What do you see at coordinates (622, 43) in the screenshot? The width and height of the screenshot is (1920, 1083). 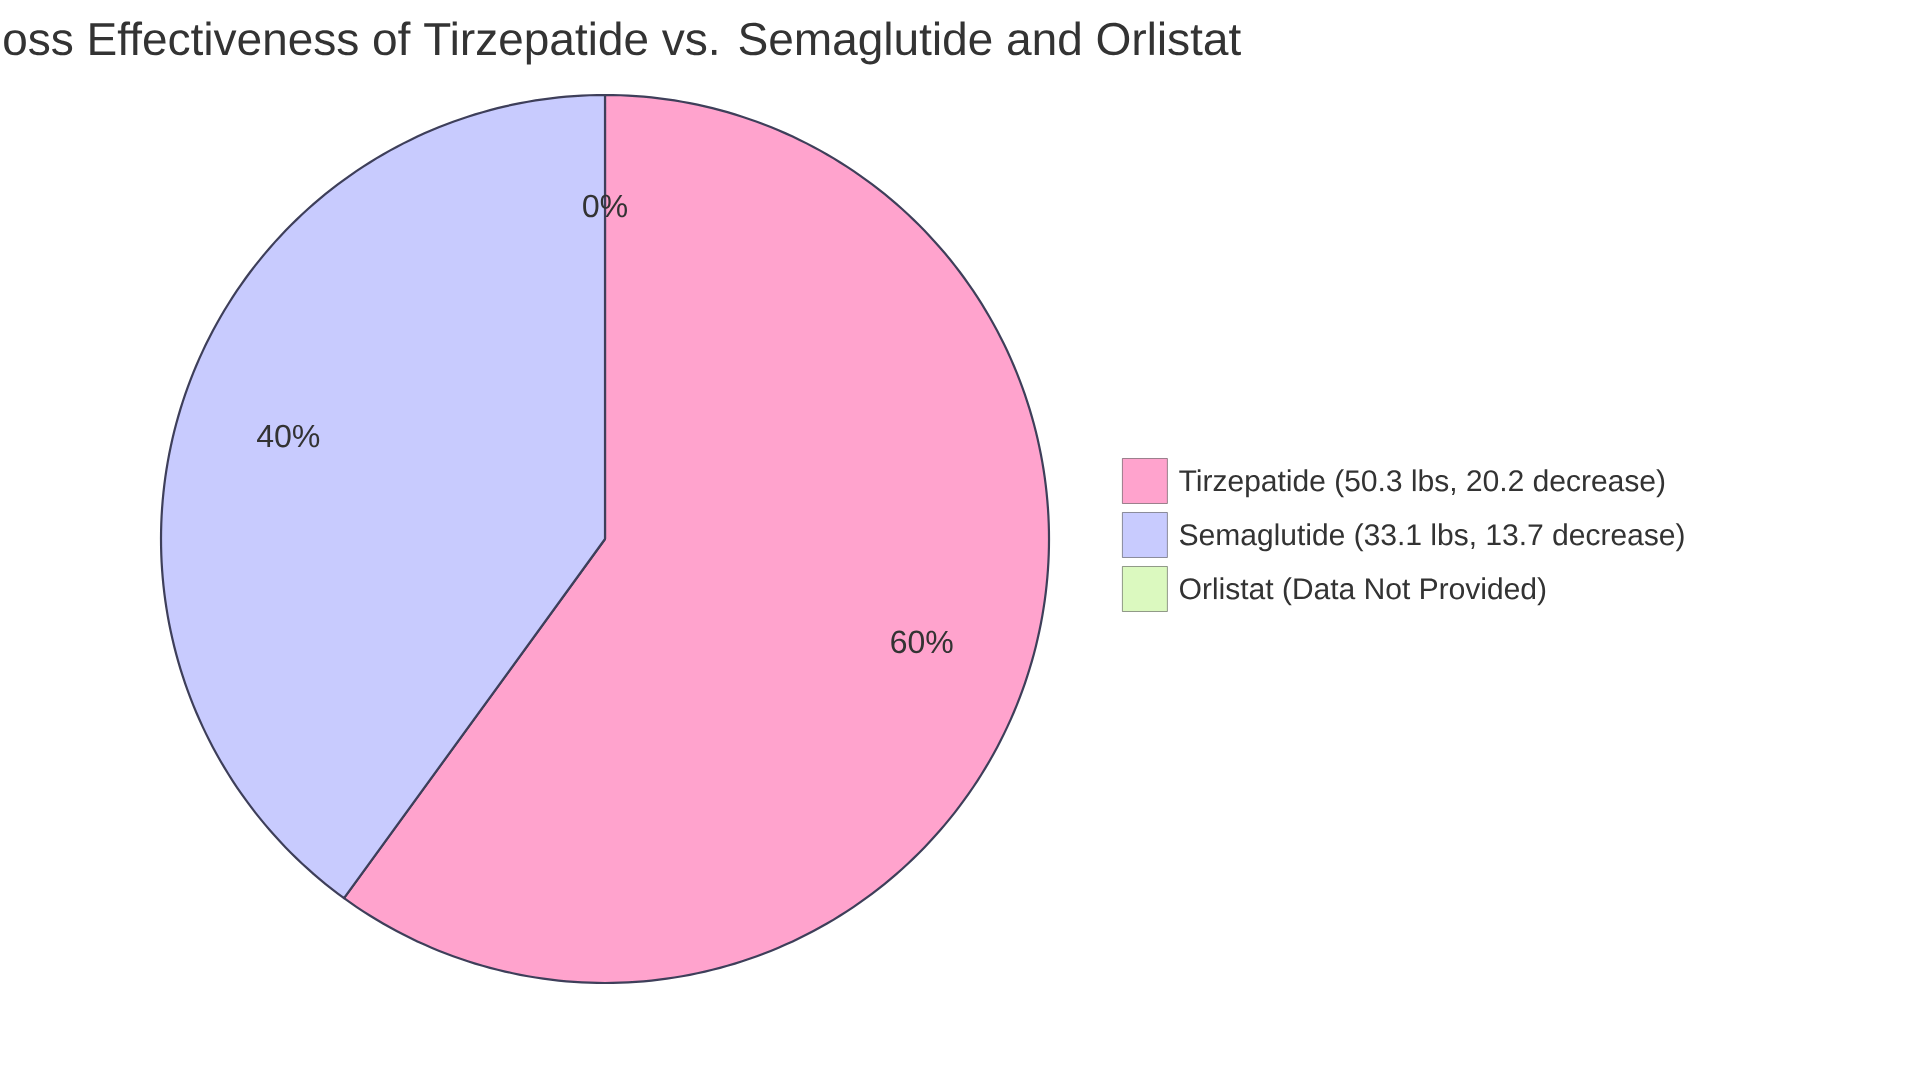 I see `chart-title: oss Effectiveness of Tirzepatide vs. Semaglutide and Orlistat` at bounding box center [622, 43].